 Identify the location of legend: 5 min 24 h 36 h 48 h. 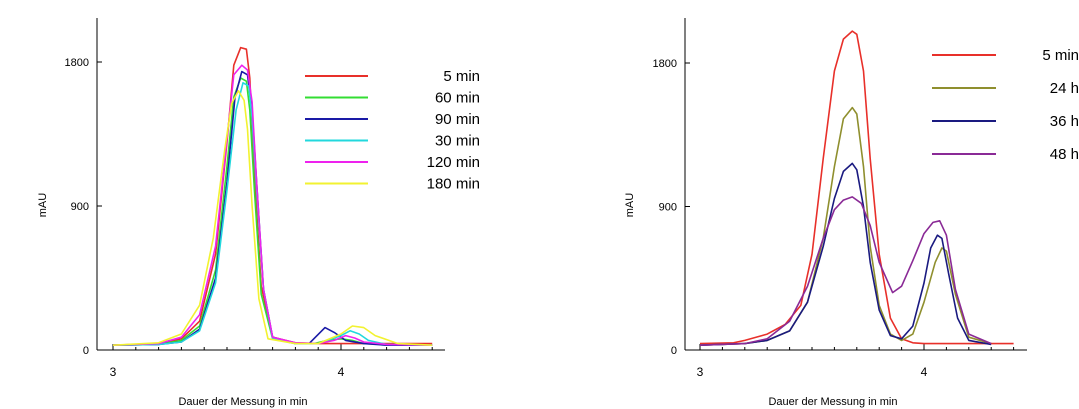
(1005, 105).